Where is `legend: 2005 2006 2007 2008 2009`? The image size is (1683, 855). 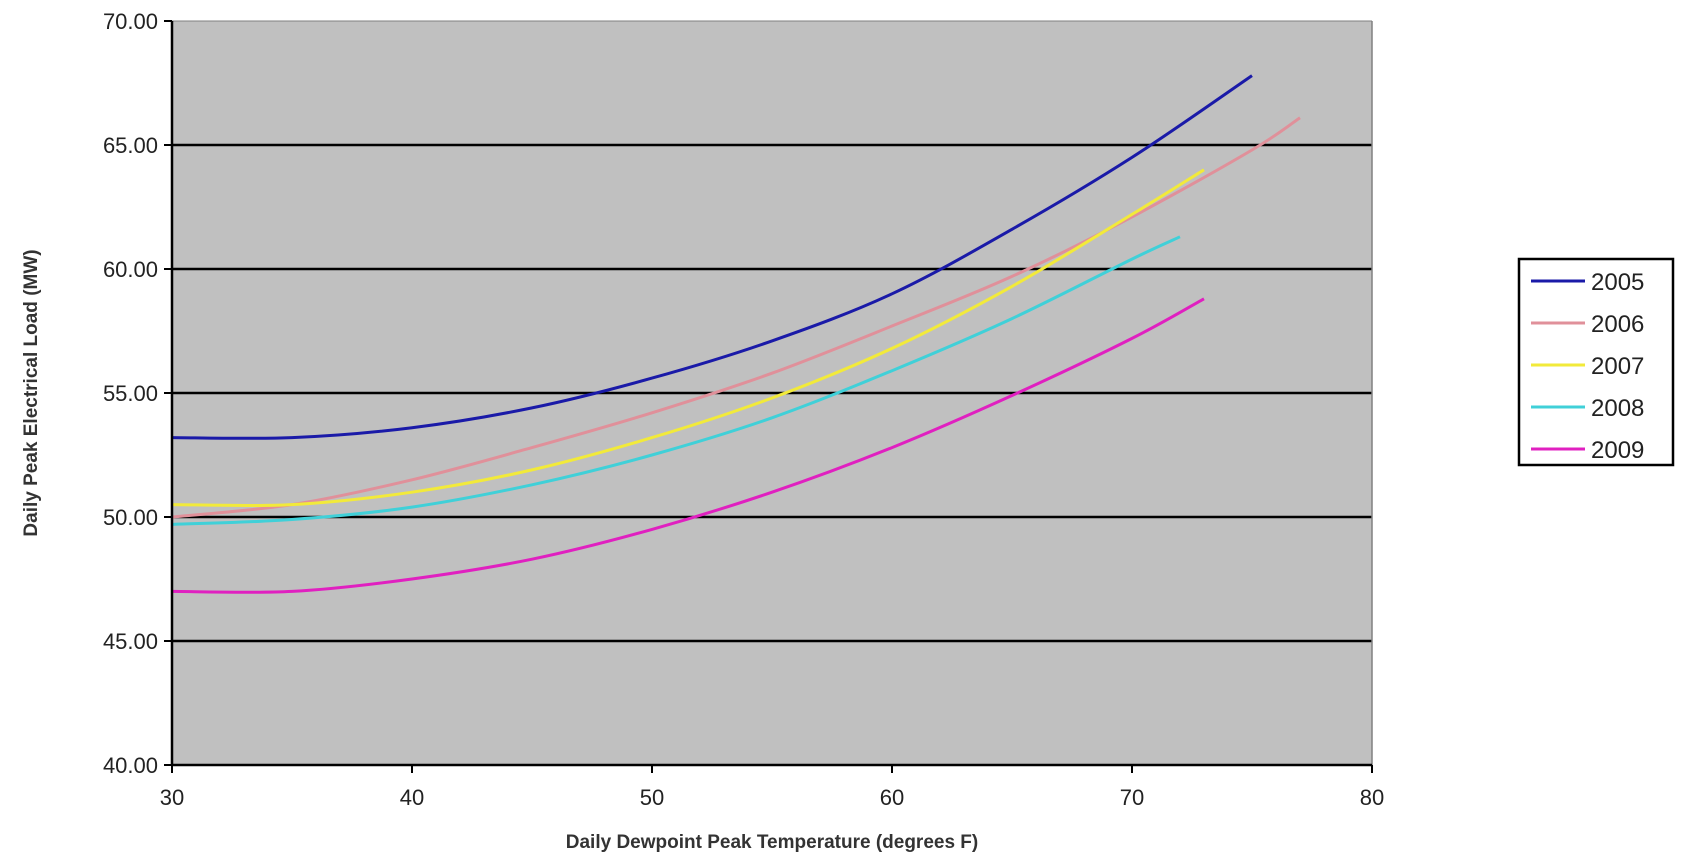
legend: 2005 2006 2007 2008 2009 is located at coordinates (1596, 362).